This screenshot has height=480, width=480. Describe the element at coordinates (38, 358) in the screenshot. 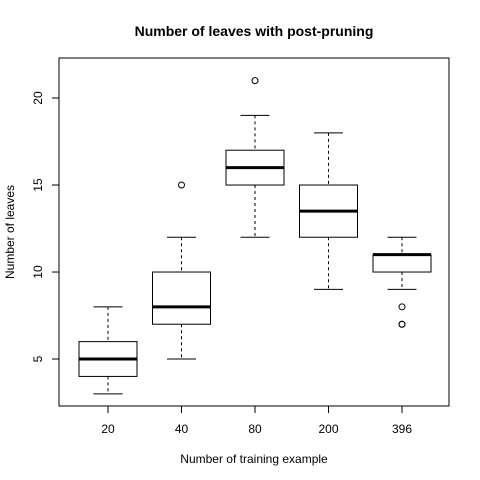

I see `y-tick-label: 5` at that location.